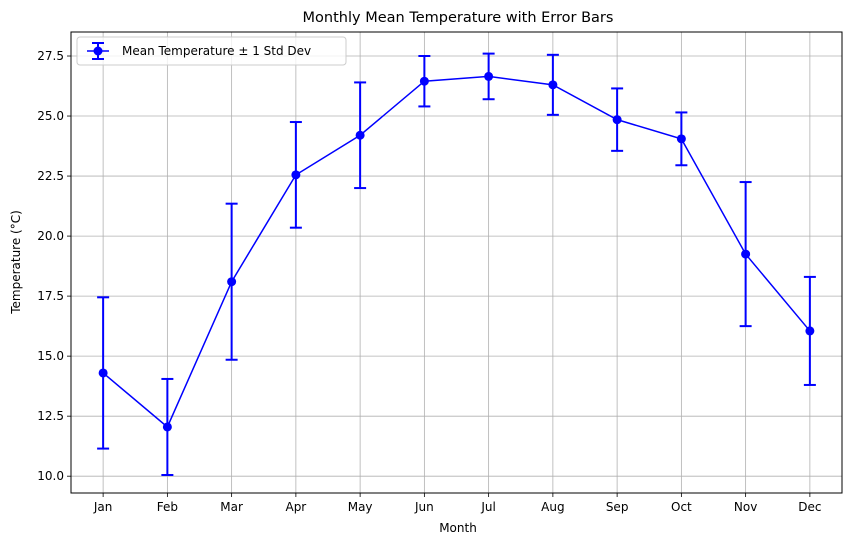  Describe the element at coordinates (216, 51) in the screenshot. I see `legend-label: Mean Temperature ± 1 Std Dev` at that location.